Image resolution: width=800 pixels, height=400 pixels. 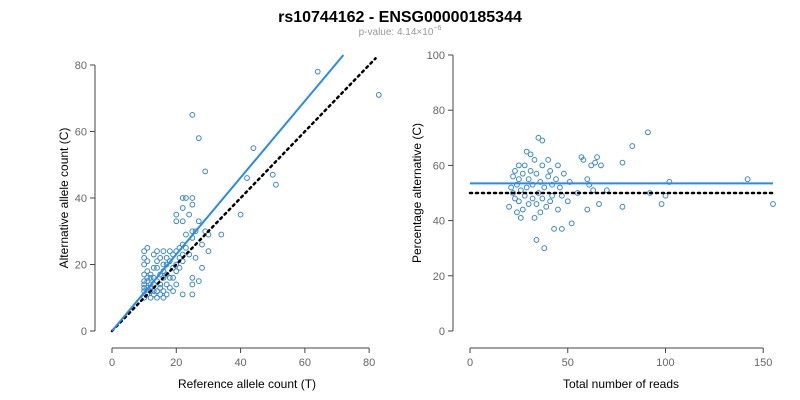 I want to click on subtitle-exponent: −6, so click(x=437, y=28).